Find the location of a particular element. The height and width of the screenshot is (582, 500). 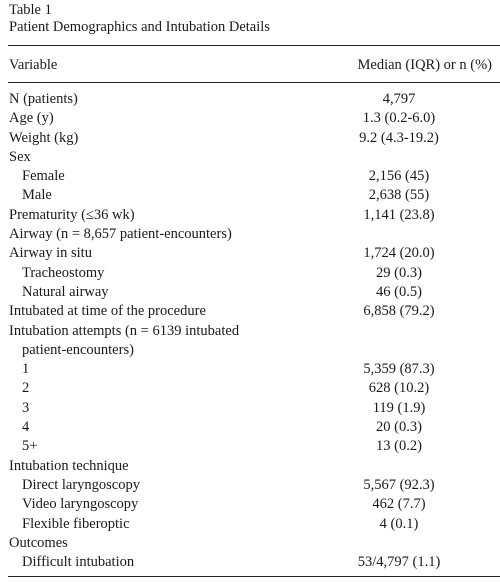

table-row: Intubation attempts (n = 6139 intubated is located at coordinates (250, 331).